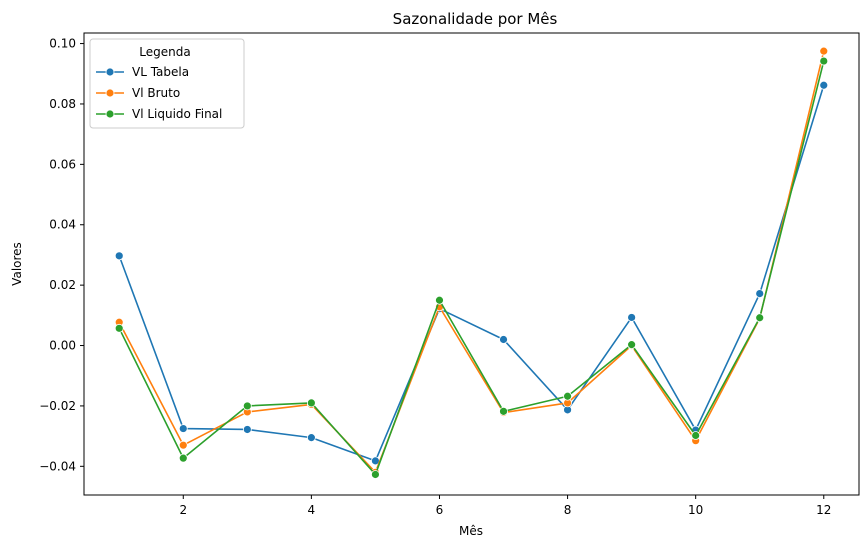 The width and height of the screenshot is (866, 548). What do you see at coordinates (57, 406) in the screenshot?
I see `y-tick-label: −0.02` at bounding box center [57, 406].